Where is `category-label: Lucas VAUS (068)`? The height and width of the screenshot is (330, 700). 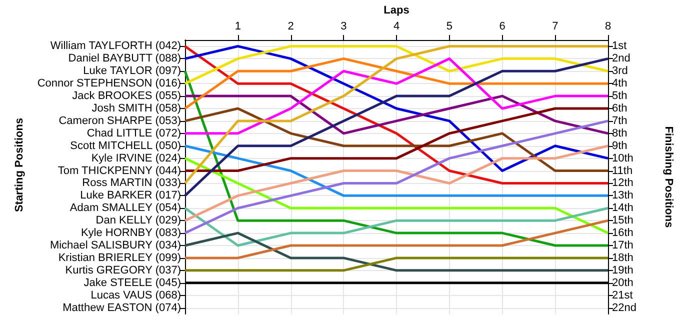 category-label: Lucas VAUS (068) is located at coordinates (135, 295).